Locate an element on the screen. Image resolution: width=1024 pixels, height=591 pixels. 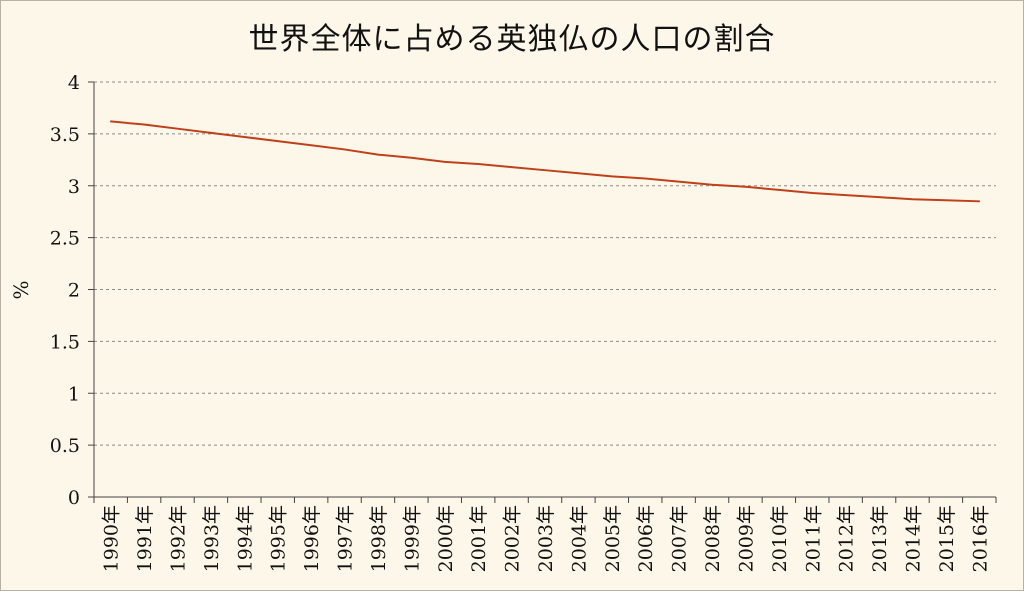
x-tick-label: 2013年 is located at coordinates (880, 538).